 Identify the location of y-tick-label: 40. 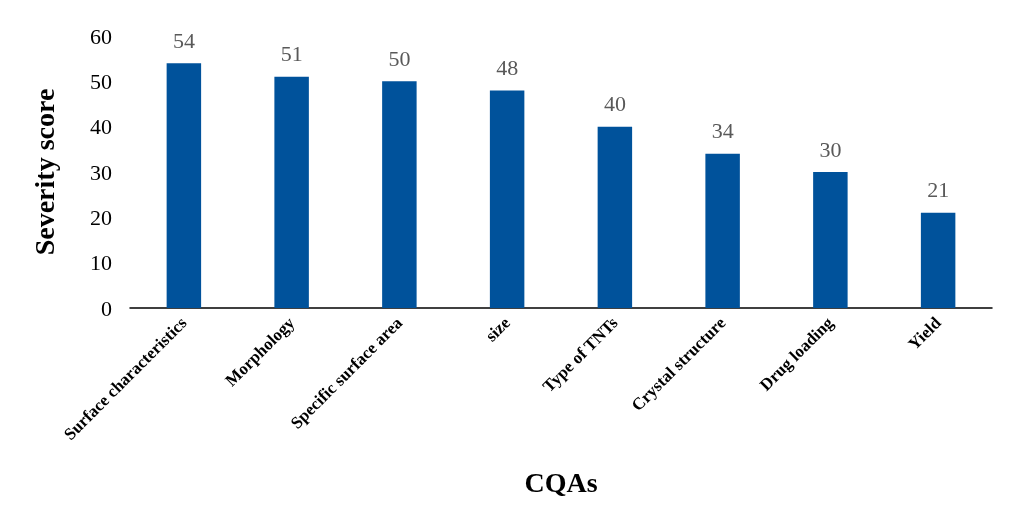
(101, 127).